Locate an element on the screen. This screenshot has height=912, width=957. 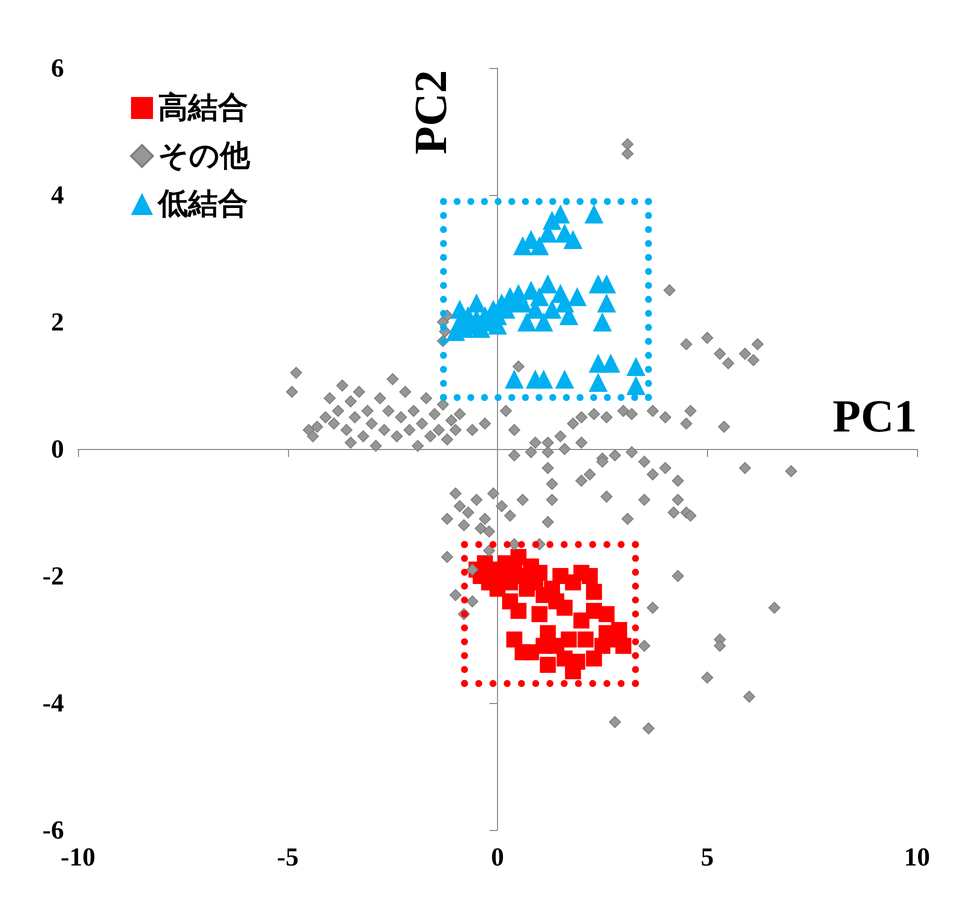
y-tick-label: -4 is located at coordinates (53, 703).